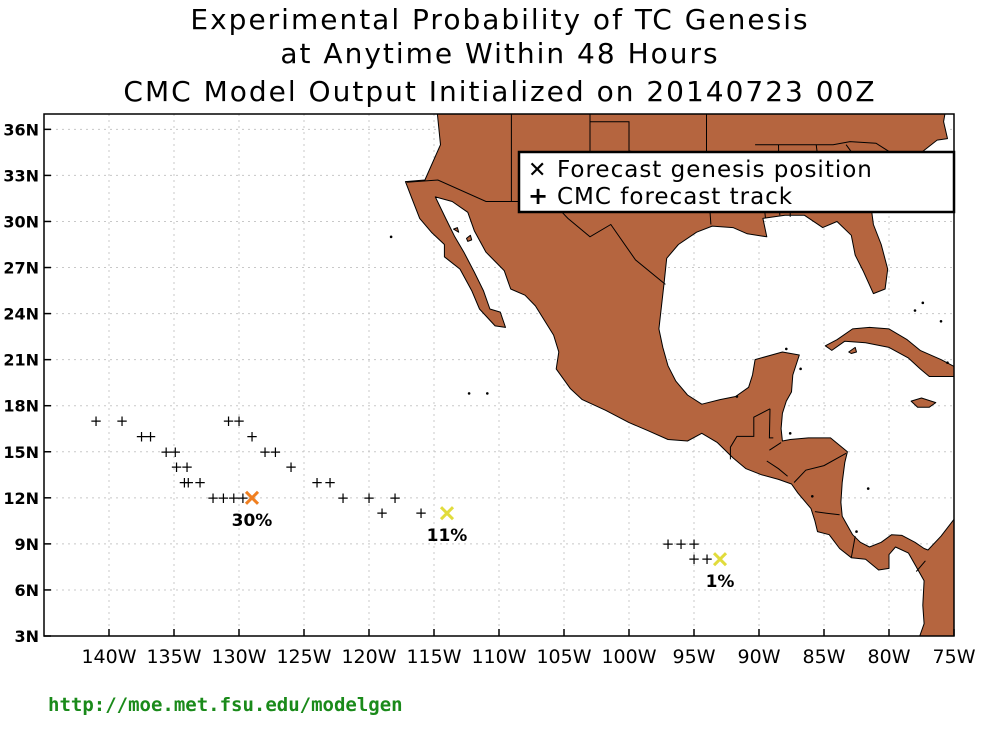 This screenshot has height=750, width=1000. What do you see at coordinates (923, 402) in the screenshot?
I see `jamaica-island` at bounding box center [923, 402].